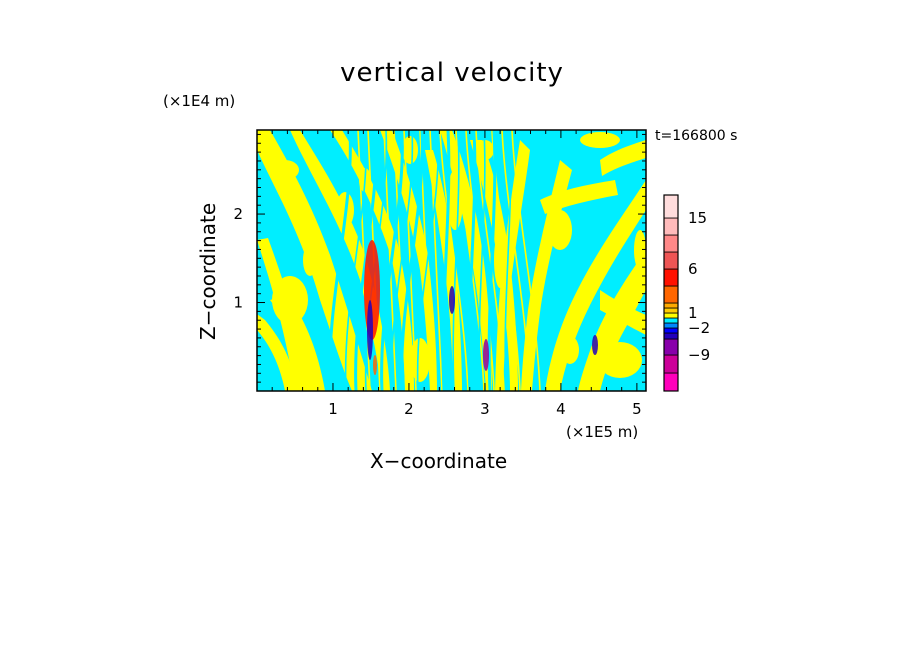  I want to click on colorbar-label: 6, so click(693, 269).